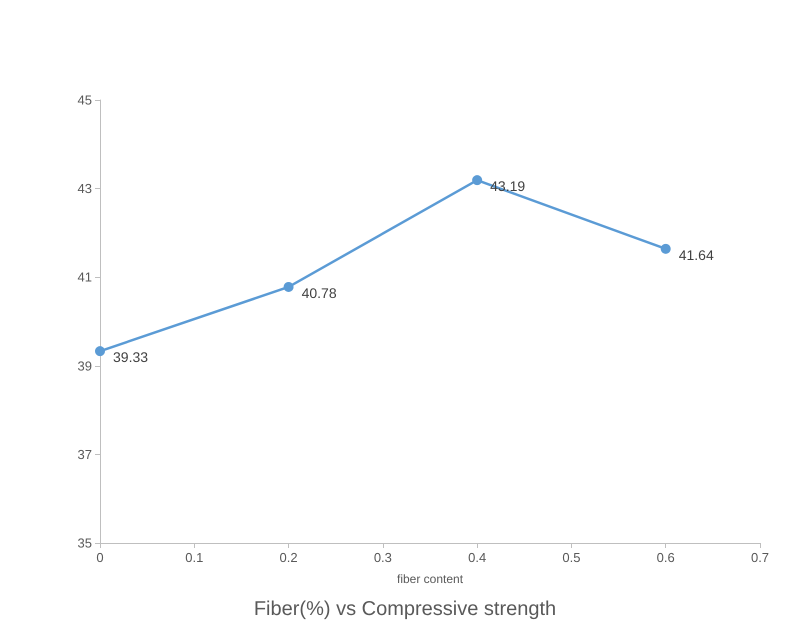 This screenshot has height=626, width=793. What do you see at coordinates (85, 454) in the screenshot?
I see `y-tick-label: 37` at bounding box center [85, 454].